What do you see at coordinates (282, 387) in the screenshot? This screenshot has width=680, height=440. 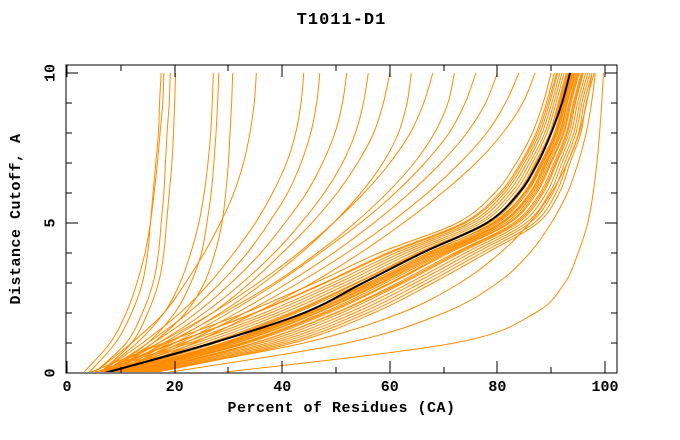 I see `x-tick-label: 40` at bounding box center [282, 387].